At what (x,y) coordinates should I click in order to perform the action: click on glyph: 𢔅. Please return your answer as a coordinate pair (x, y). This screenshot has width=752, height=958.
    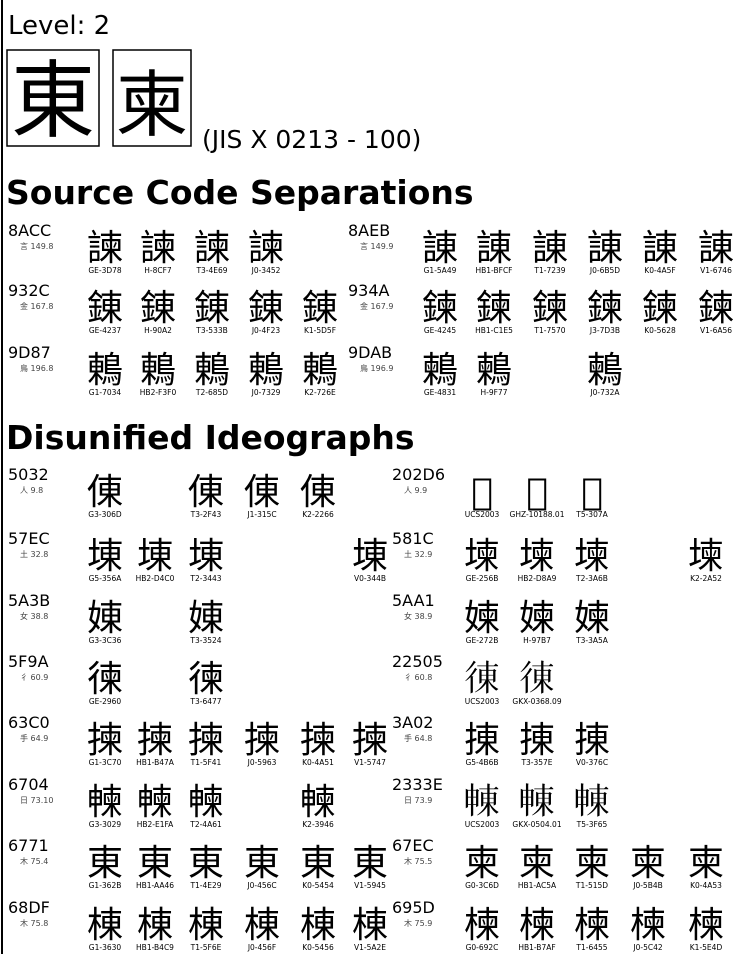
    Looking at the image, I should click on (482, 679).